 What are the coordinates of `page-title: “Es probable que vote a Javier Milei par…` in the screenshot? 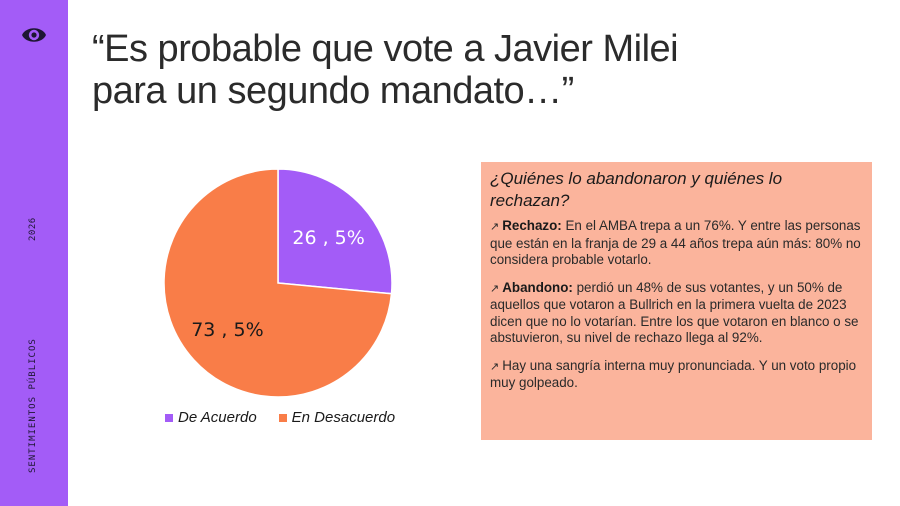 It's located at (442, 70).